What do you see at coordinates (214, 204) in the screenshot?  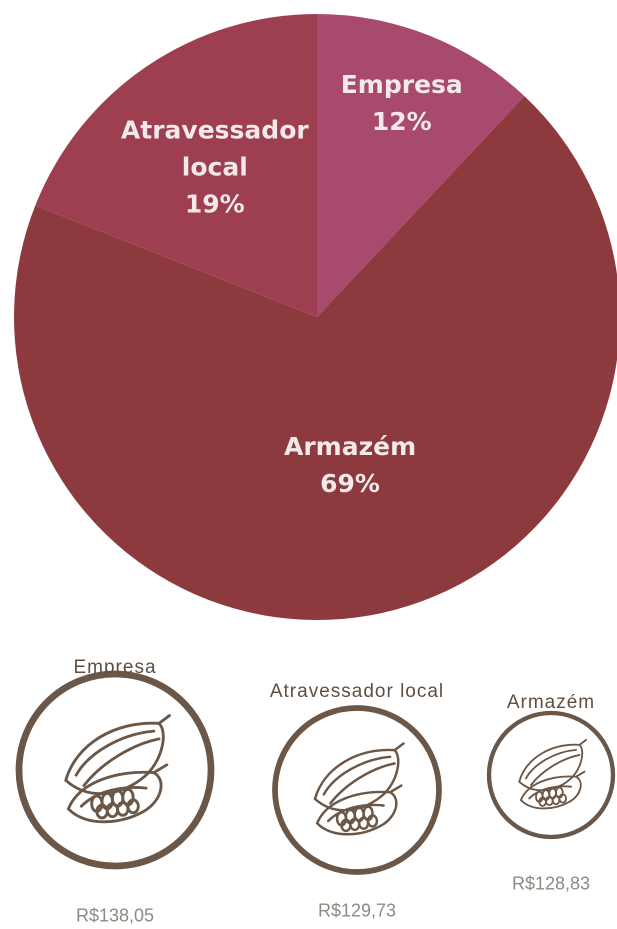 I see `slice-value: 19%` at bounding box center [214, 204].